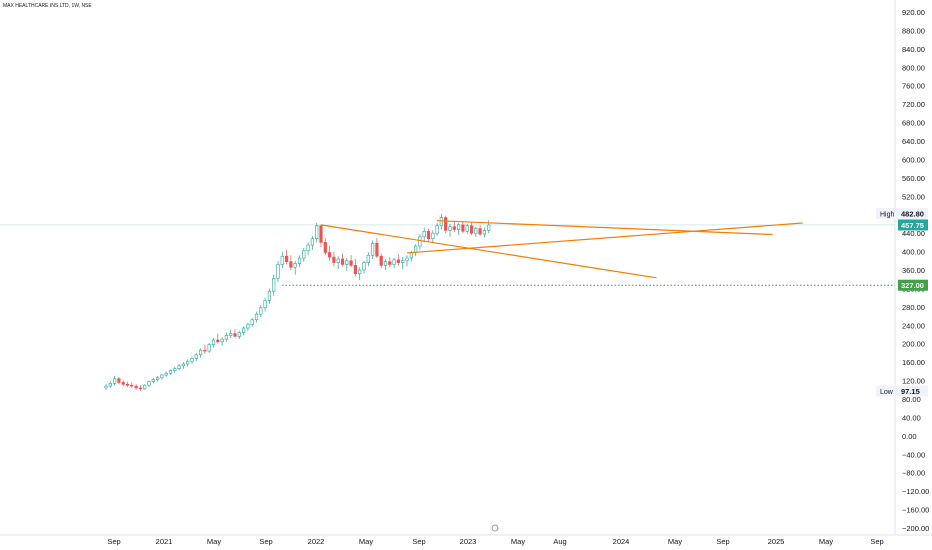 This screenshot has width=932, height=550. Describe the element at coordinates (47, 6) in the screenshot. I see `chart-title: MAX HEALTHCARE INS LTD, 1W, NSE` at that location.